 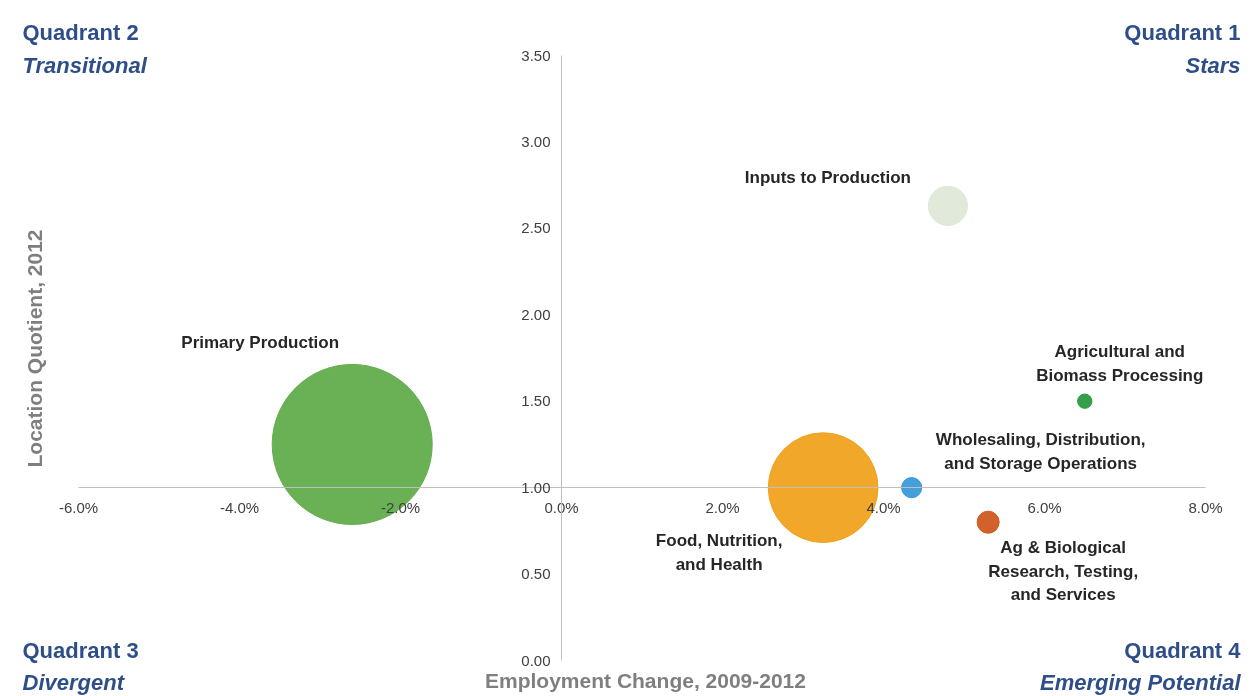 What do you see at coordinates (80, 650) in the screenshot?
I see `annotation: Quadrant 3` at bounding box center [80, 650].